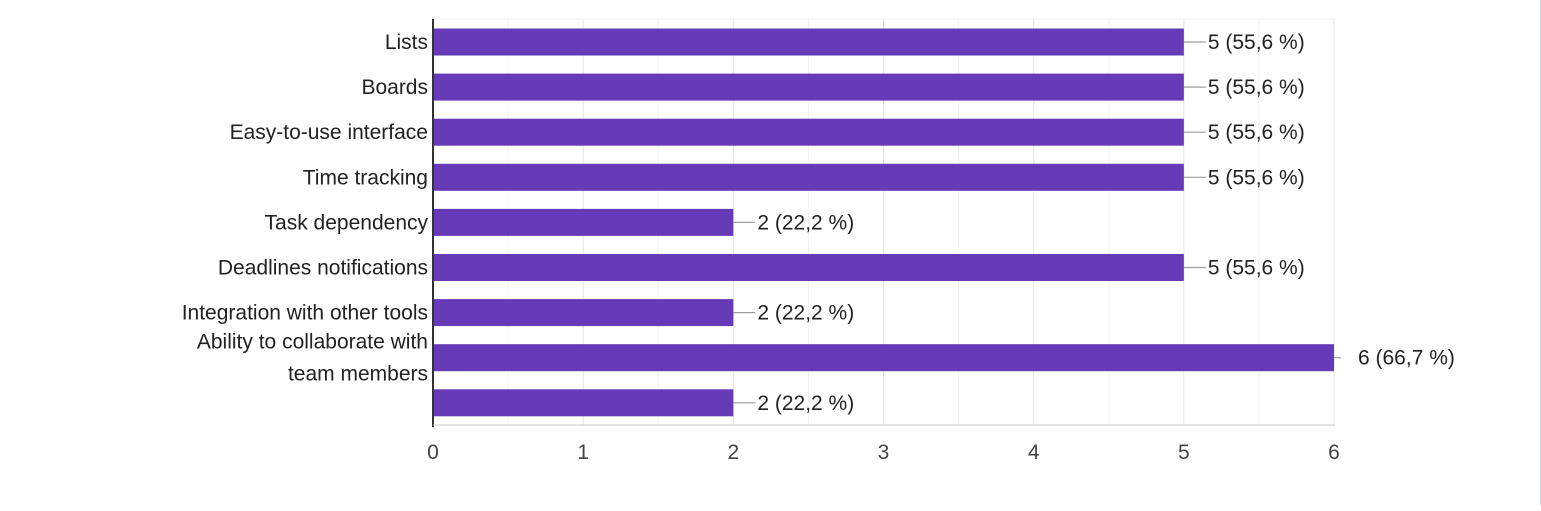 The height and width of the screenshot is (511, 1541). Describe the element at coordinates (884, 452) in the screenshot. I see `x-tick-label: 3` at that location.